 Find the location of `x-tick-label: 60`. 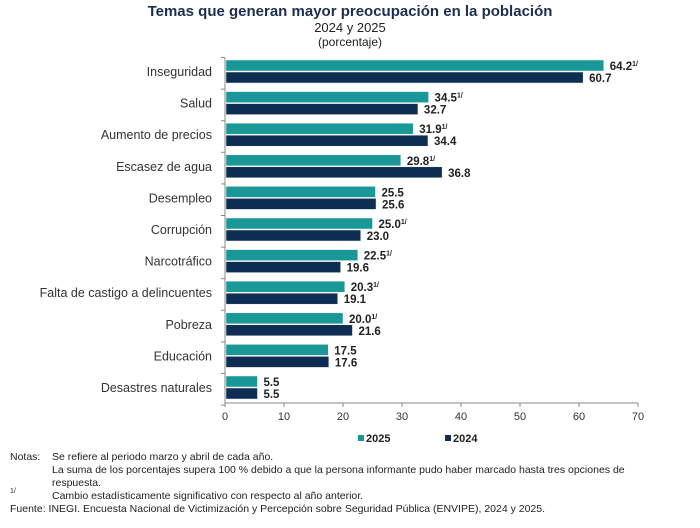

x-tick-label: 60 is located at coordinates (579, 417).